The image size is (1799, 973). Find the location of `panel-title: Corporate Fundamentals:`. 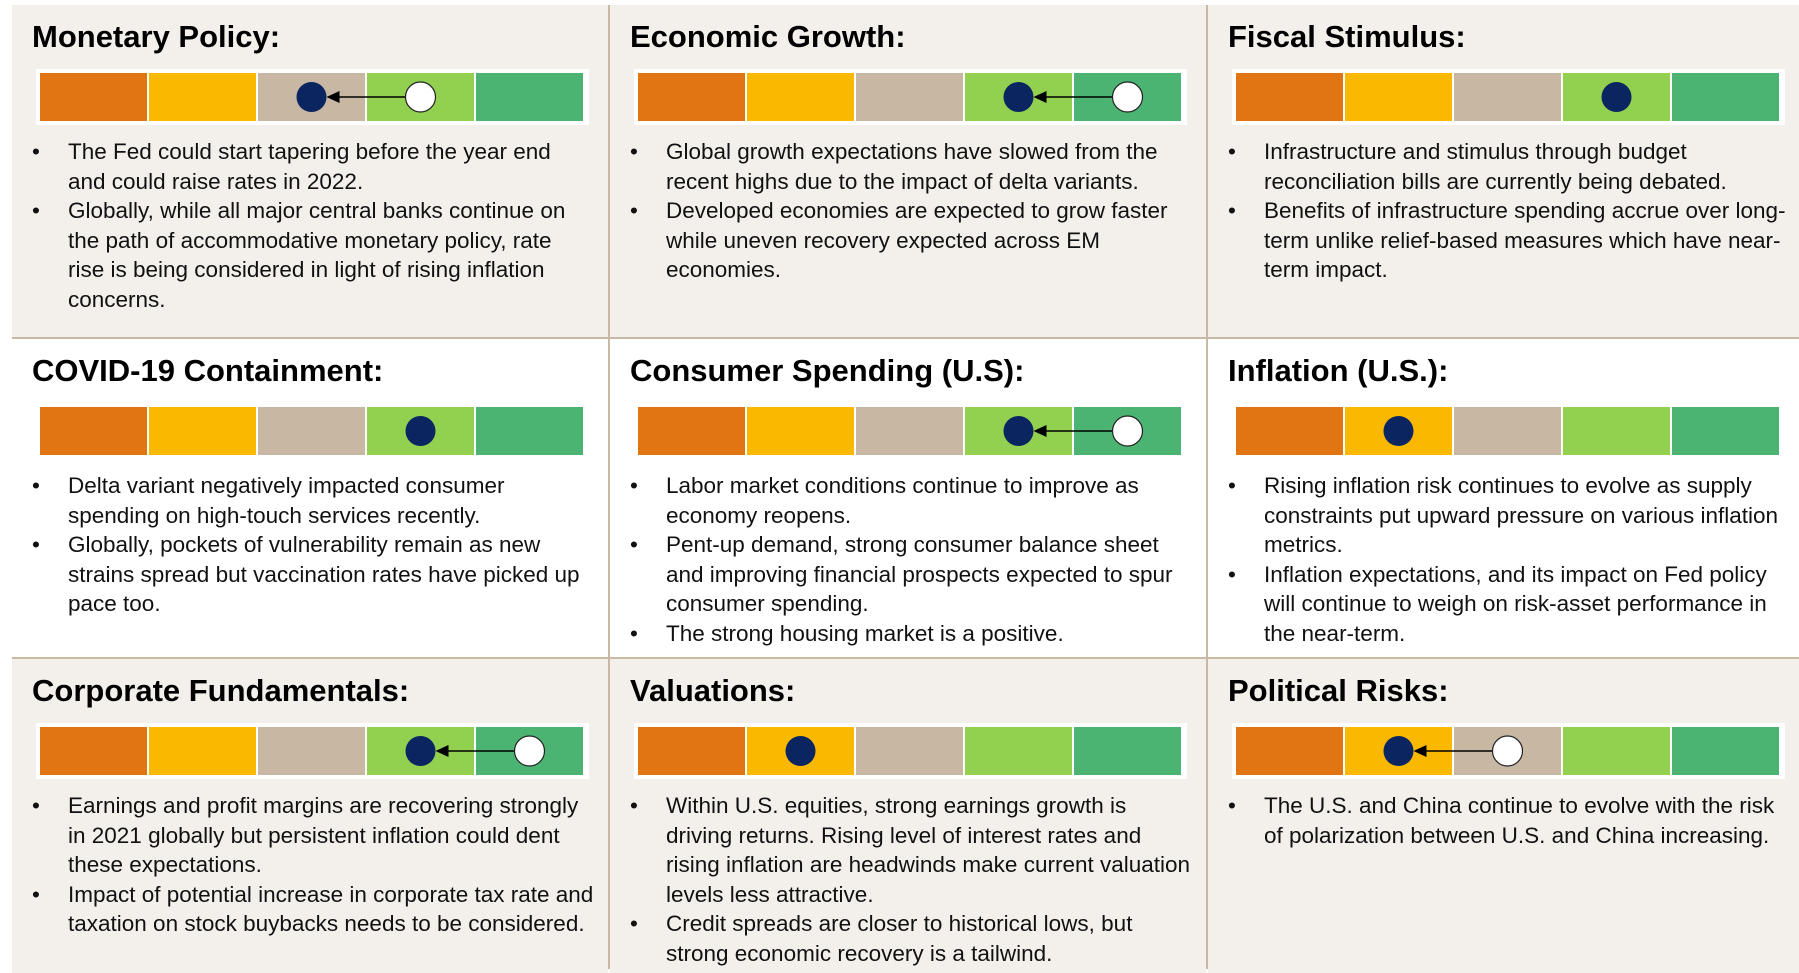

panel-title: Corporate Fundamentals: is located at coordinates (221, 690).